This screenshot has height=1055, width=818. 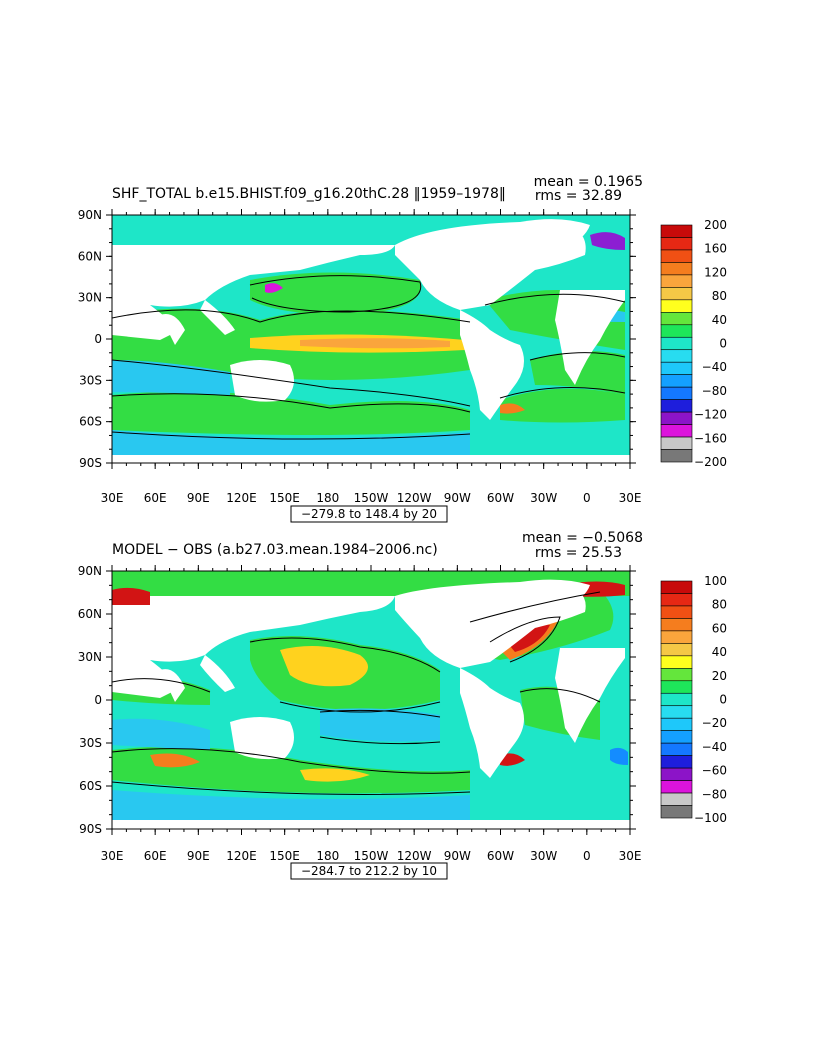 I want to click on panel-1-map, so click(x=371, y=339).